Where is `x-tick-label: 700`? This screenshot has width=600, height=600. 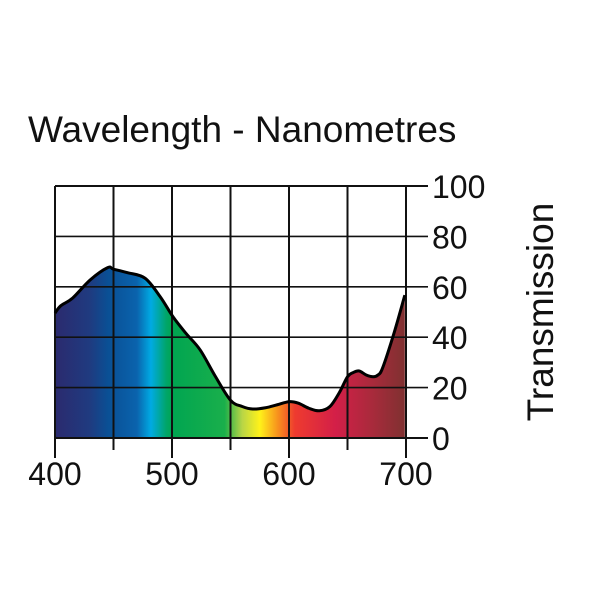
x-tick-label: 700 is located at coordinates (405, 474).